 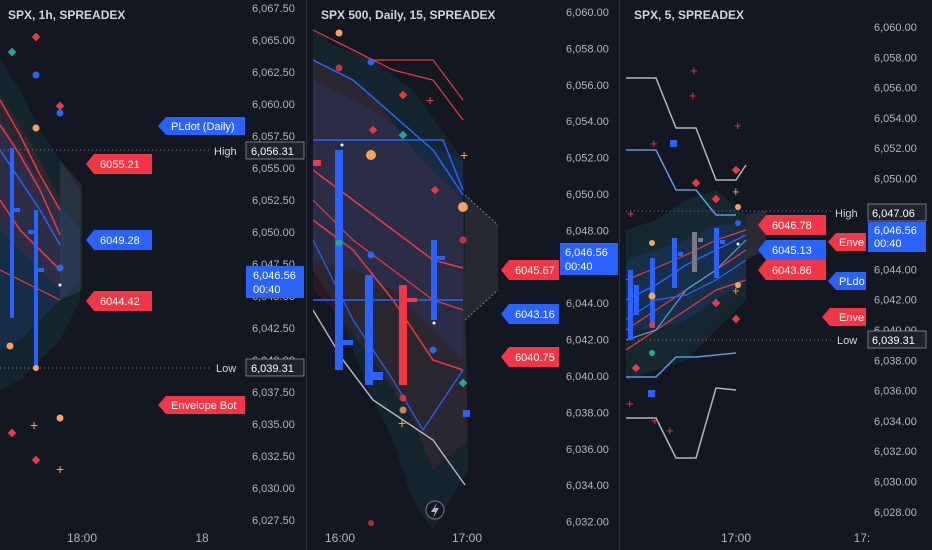 I want to click on y-tick-label: 6,028.00, so click(x=895, y=513).